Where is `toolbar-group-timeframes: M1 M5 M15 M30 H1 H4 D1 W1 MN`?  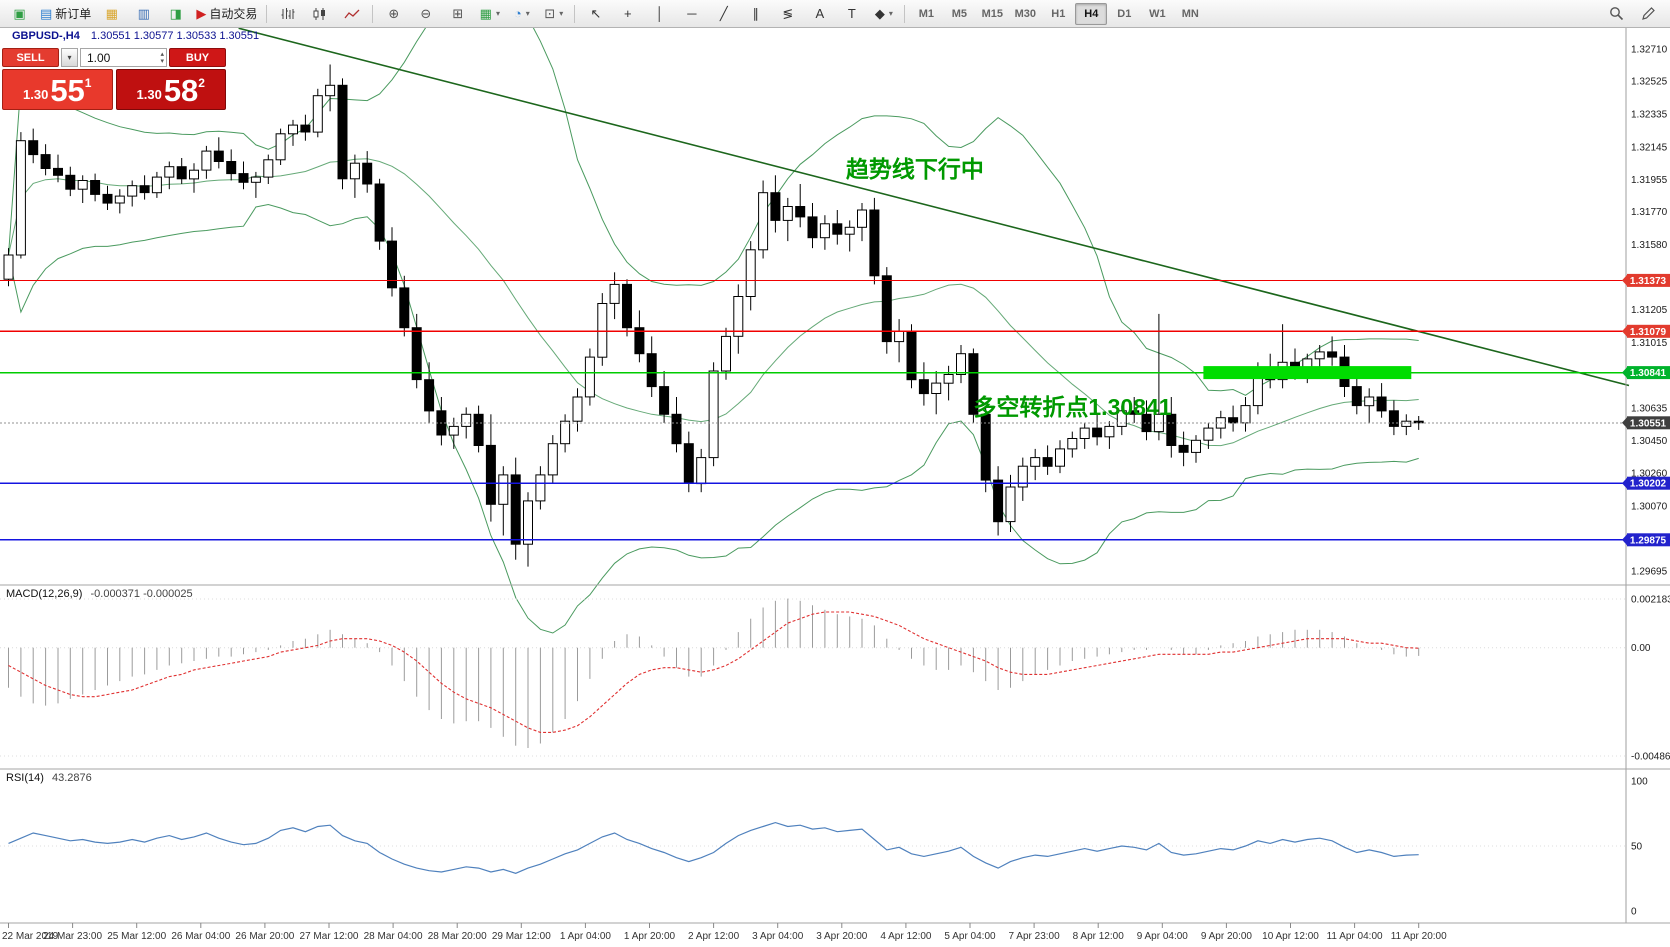 toolbar-group-timeframes: M1 M5 M15 M30 H1 H4 D1 W1 MN is located at coordinates (1058, 13).